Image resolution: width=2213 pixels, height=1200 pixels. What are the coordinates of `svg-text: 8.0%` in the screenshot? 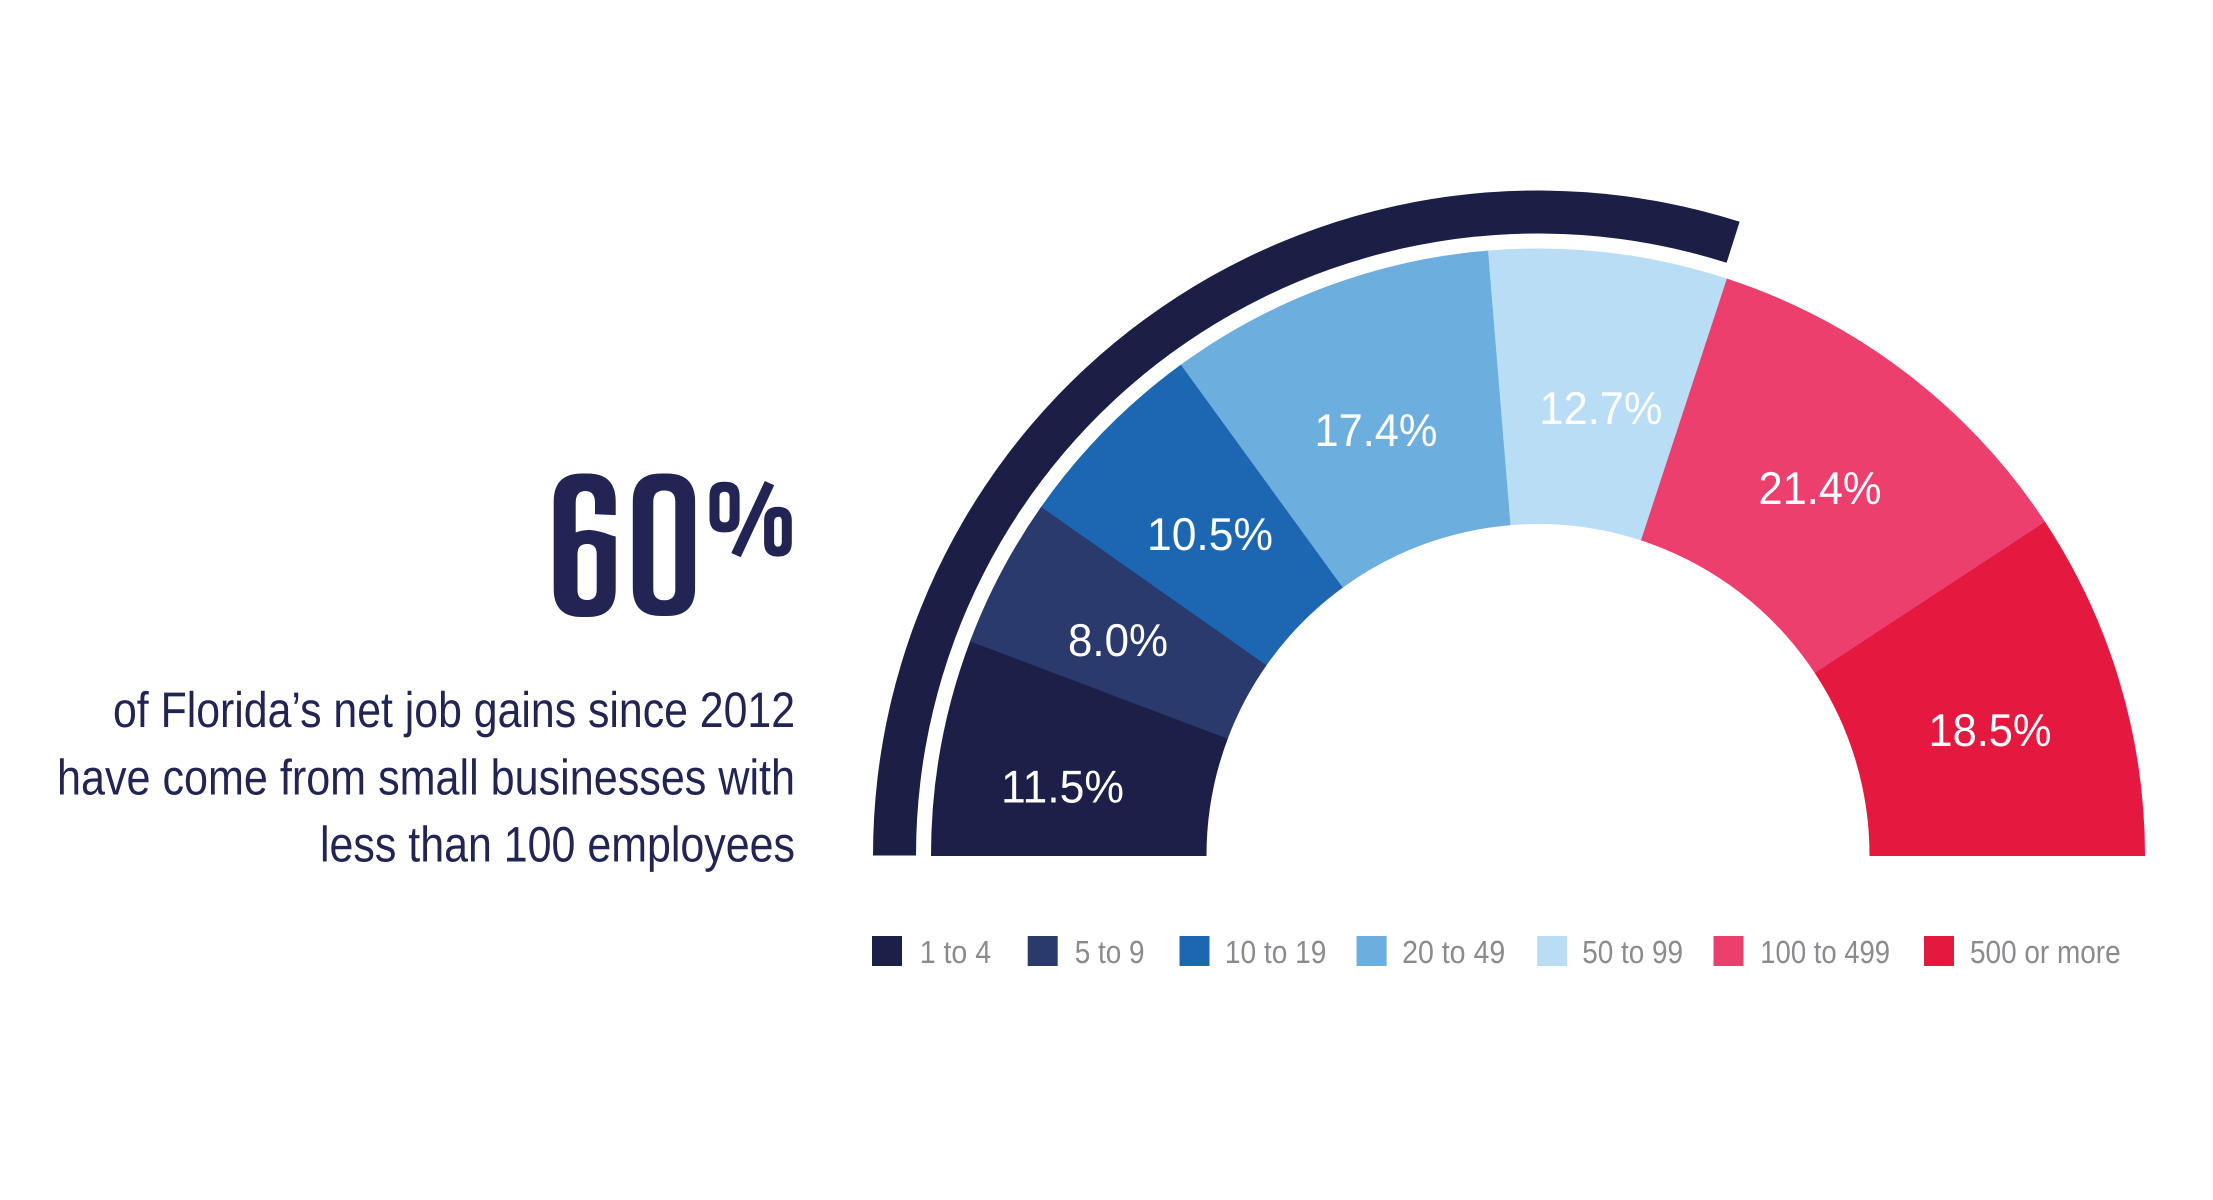 It's located at (1118, 640).